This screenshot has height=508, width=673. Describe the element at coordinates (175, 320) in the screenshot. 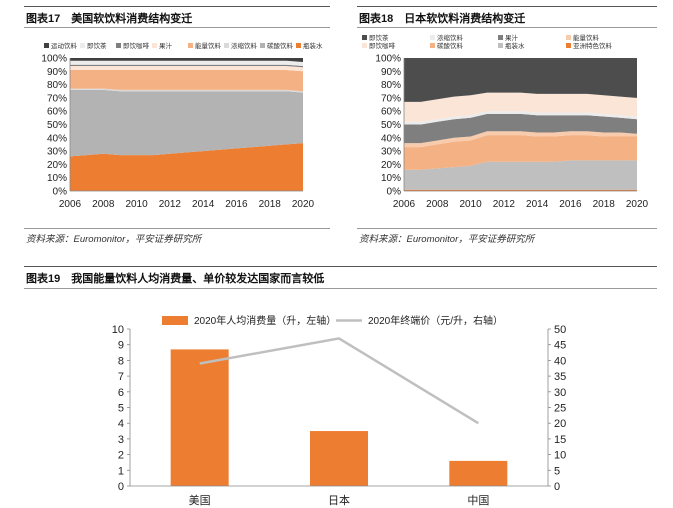

I see `legend-swatch-bar` at that location.